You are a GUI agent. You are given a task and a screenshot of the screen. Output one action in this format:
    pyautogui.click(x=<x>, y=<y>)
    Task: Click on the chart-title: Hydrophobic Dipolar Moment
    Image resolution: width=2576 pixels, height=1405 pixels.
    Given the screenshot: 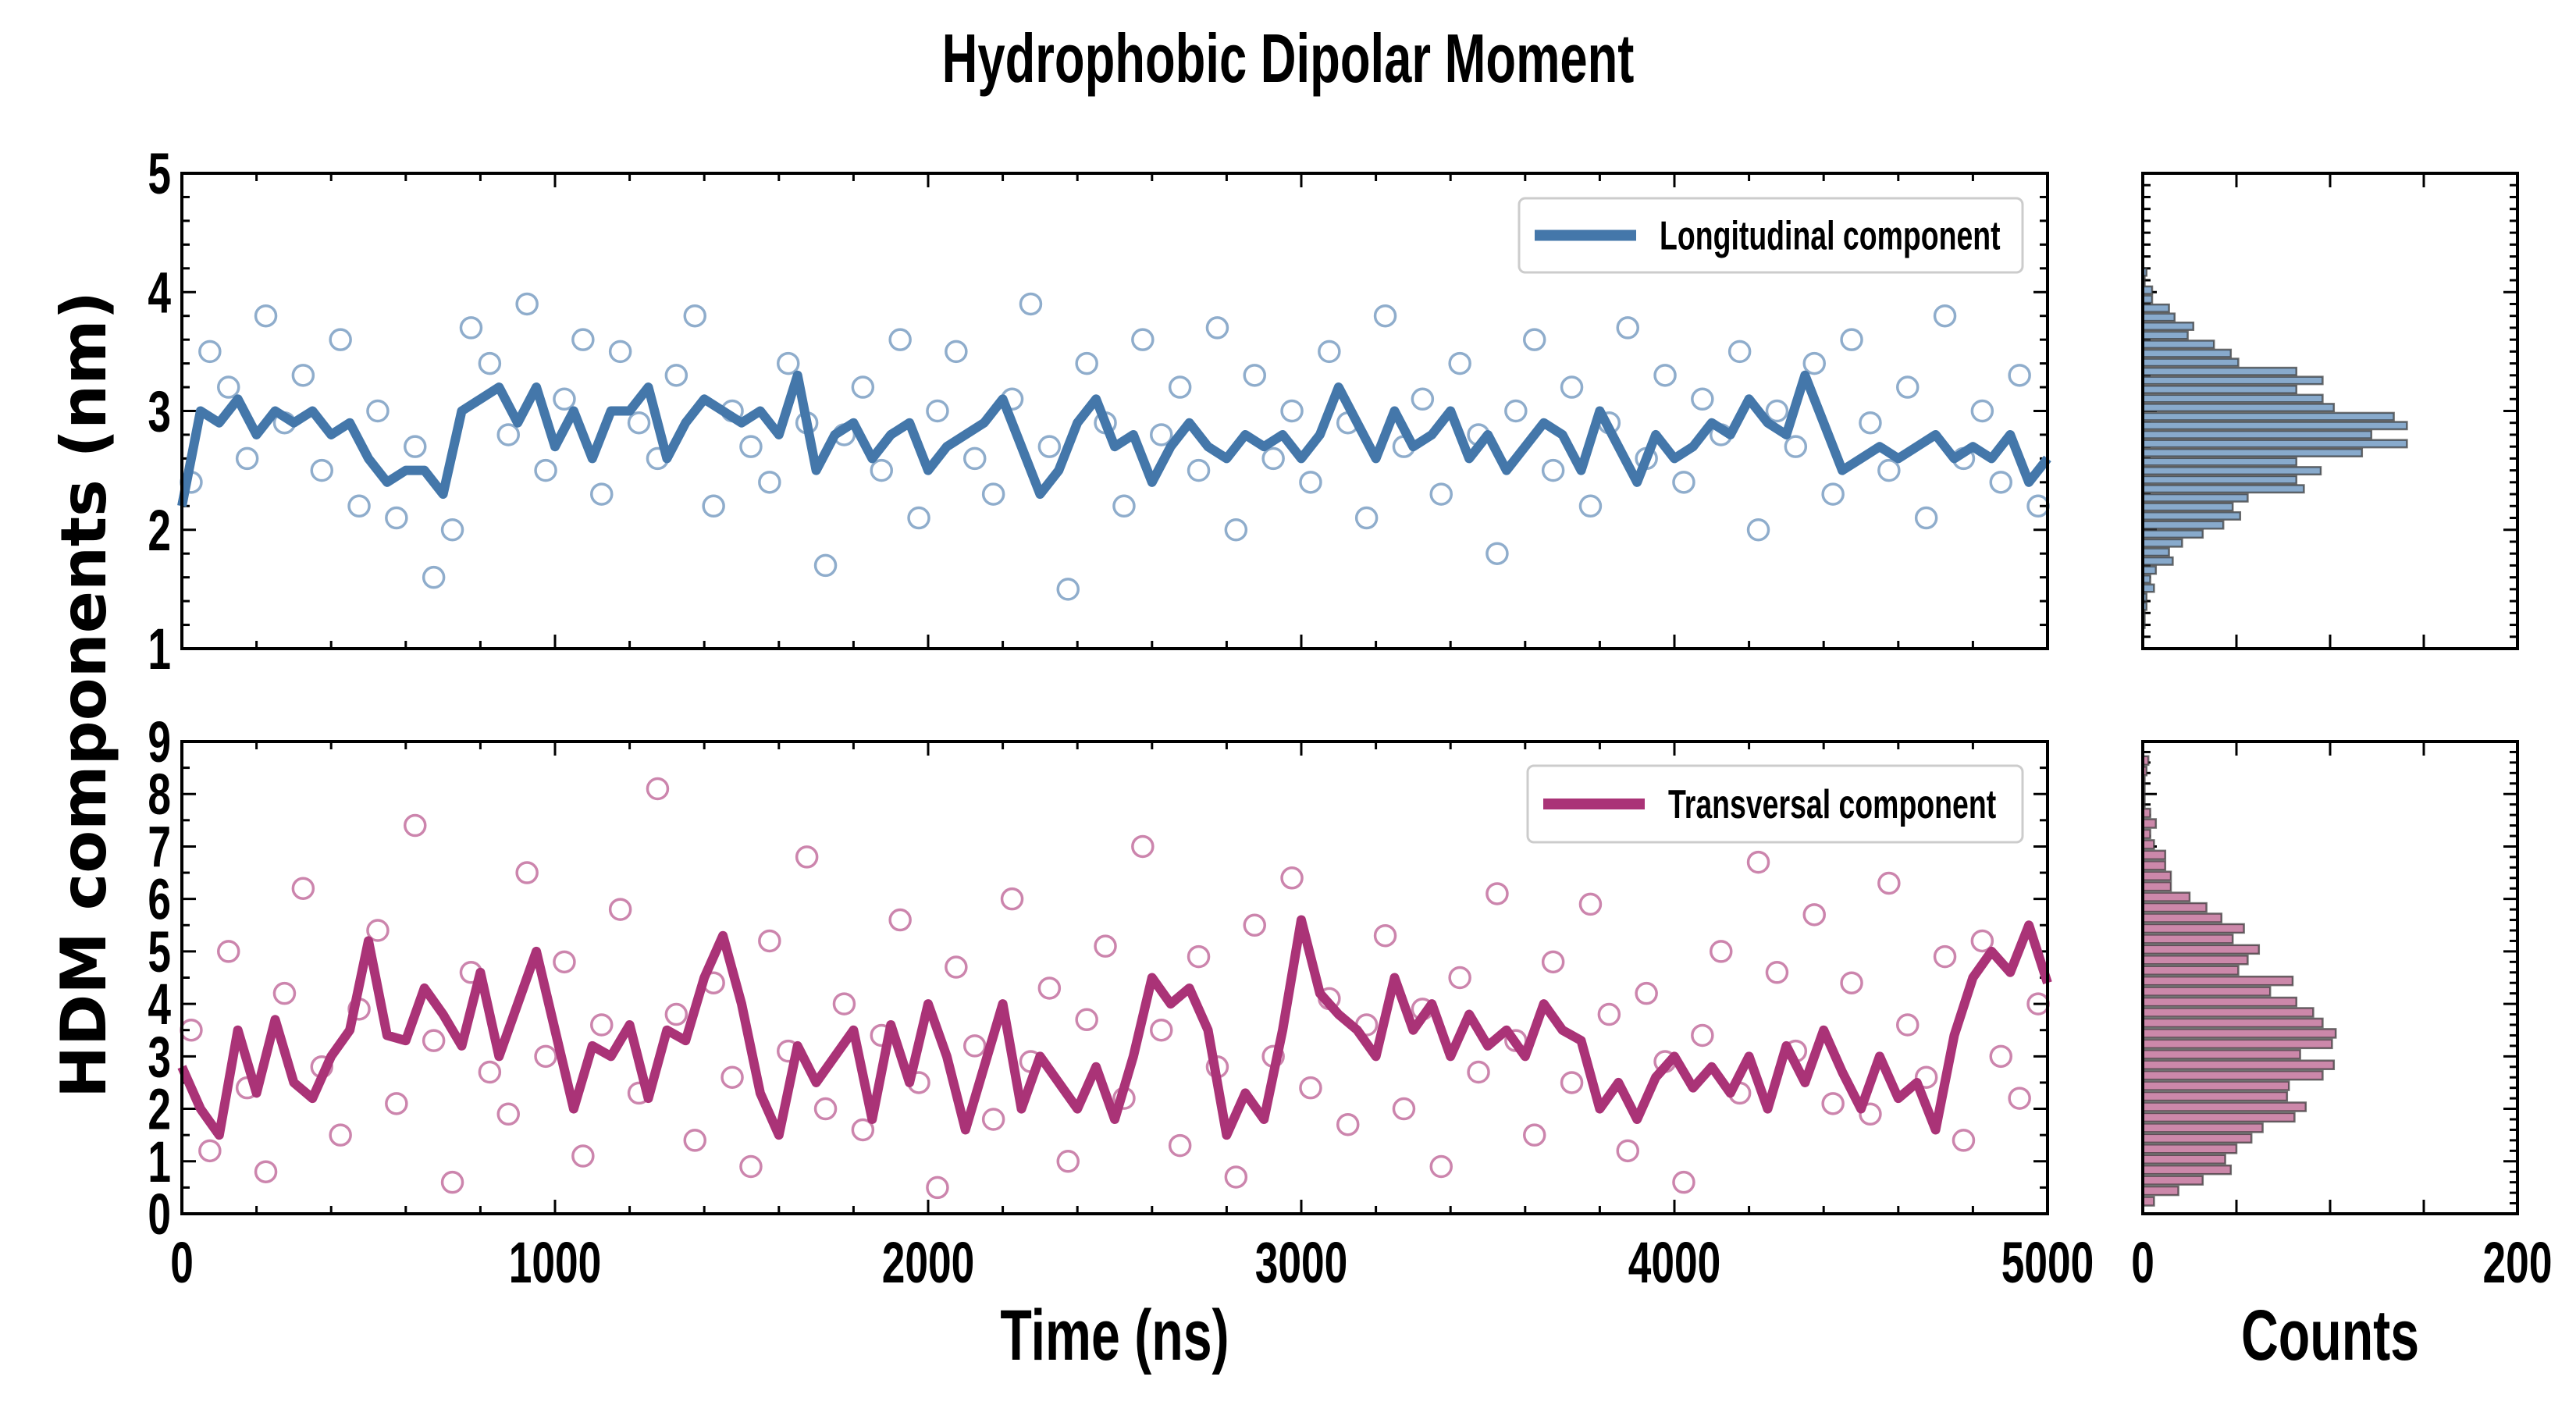 What is the action you would take?
    pyautogui.click(x=1288, y=60)
    